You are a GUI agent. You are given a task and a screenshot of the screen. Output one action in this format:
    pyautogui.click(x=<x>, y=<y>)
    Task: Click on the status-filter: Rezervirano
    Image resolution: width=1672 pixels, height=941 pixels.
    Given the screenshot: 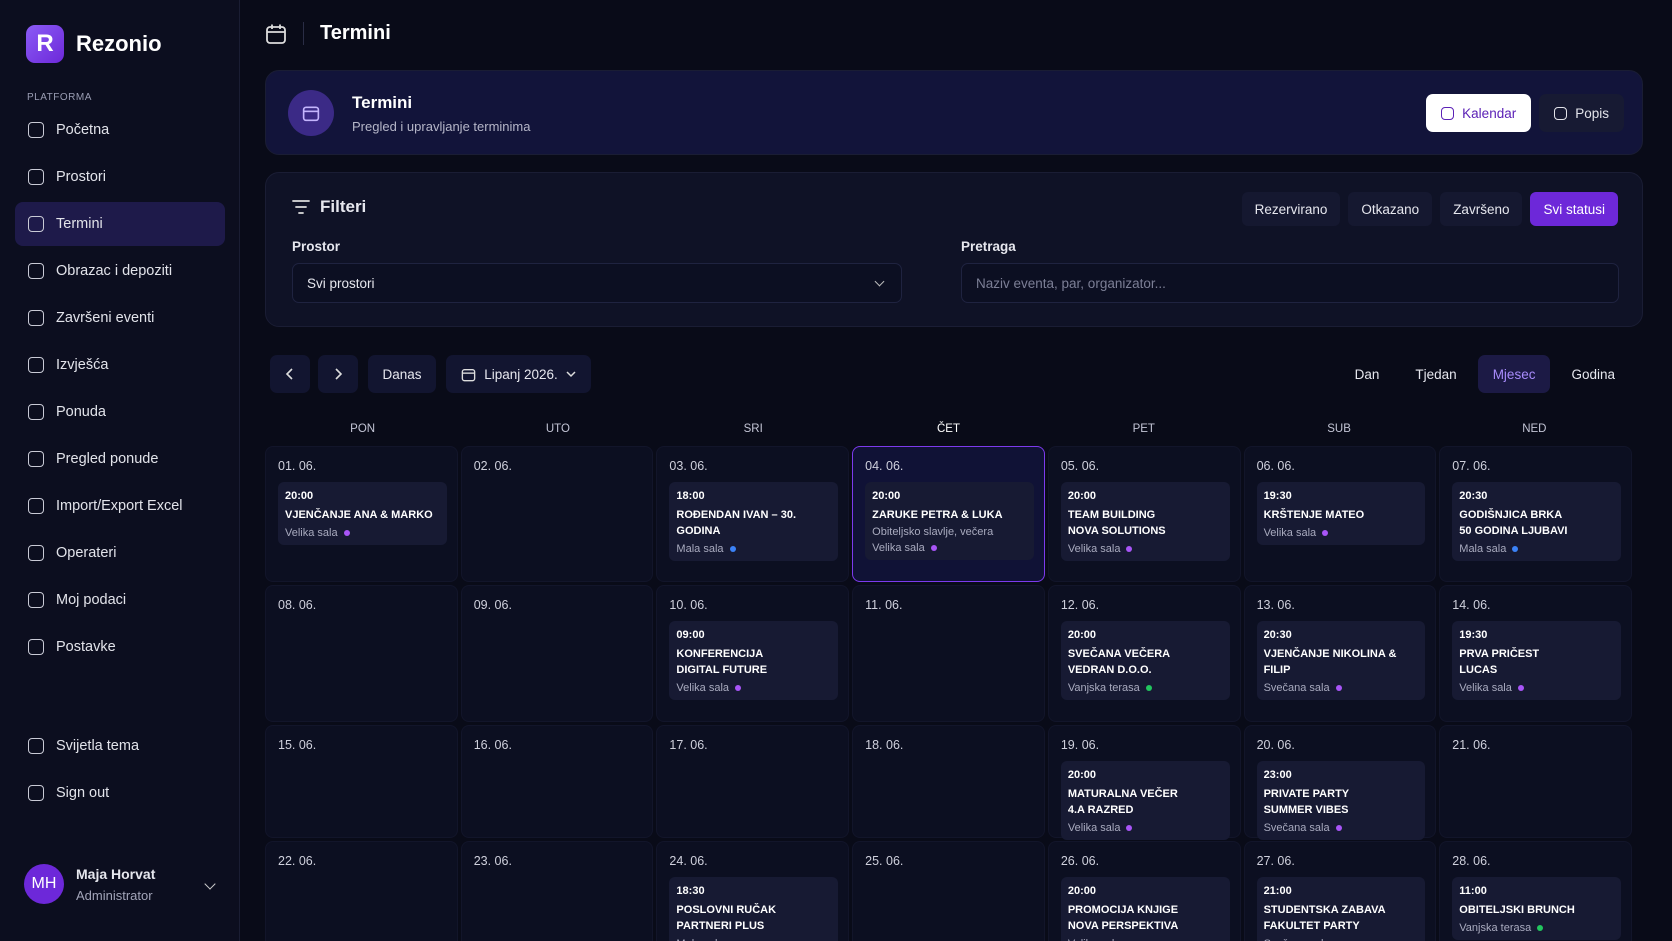 What is the action you would take?
    pyautogui.click(x=1291, y=209)
    